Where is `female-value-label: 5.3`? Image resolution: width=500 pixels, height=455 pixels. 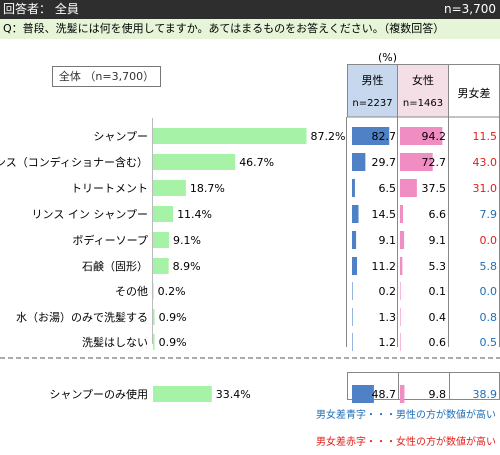 female-value-label: 5.3 is located at coordinates (438, 266).